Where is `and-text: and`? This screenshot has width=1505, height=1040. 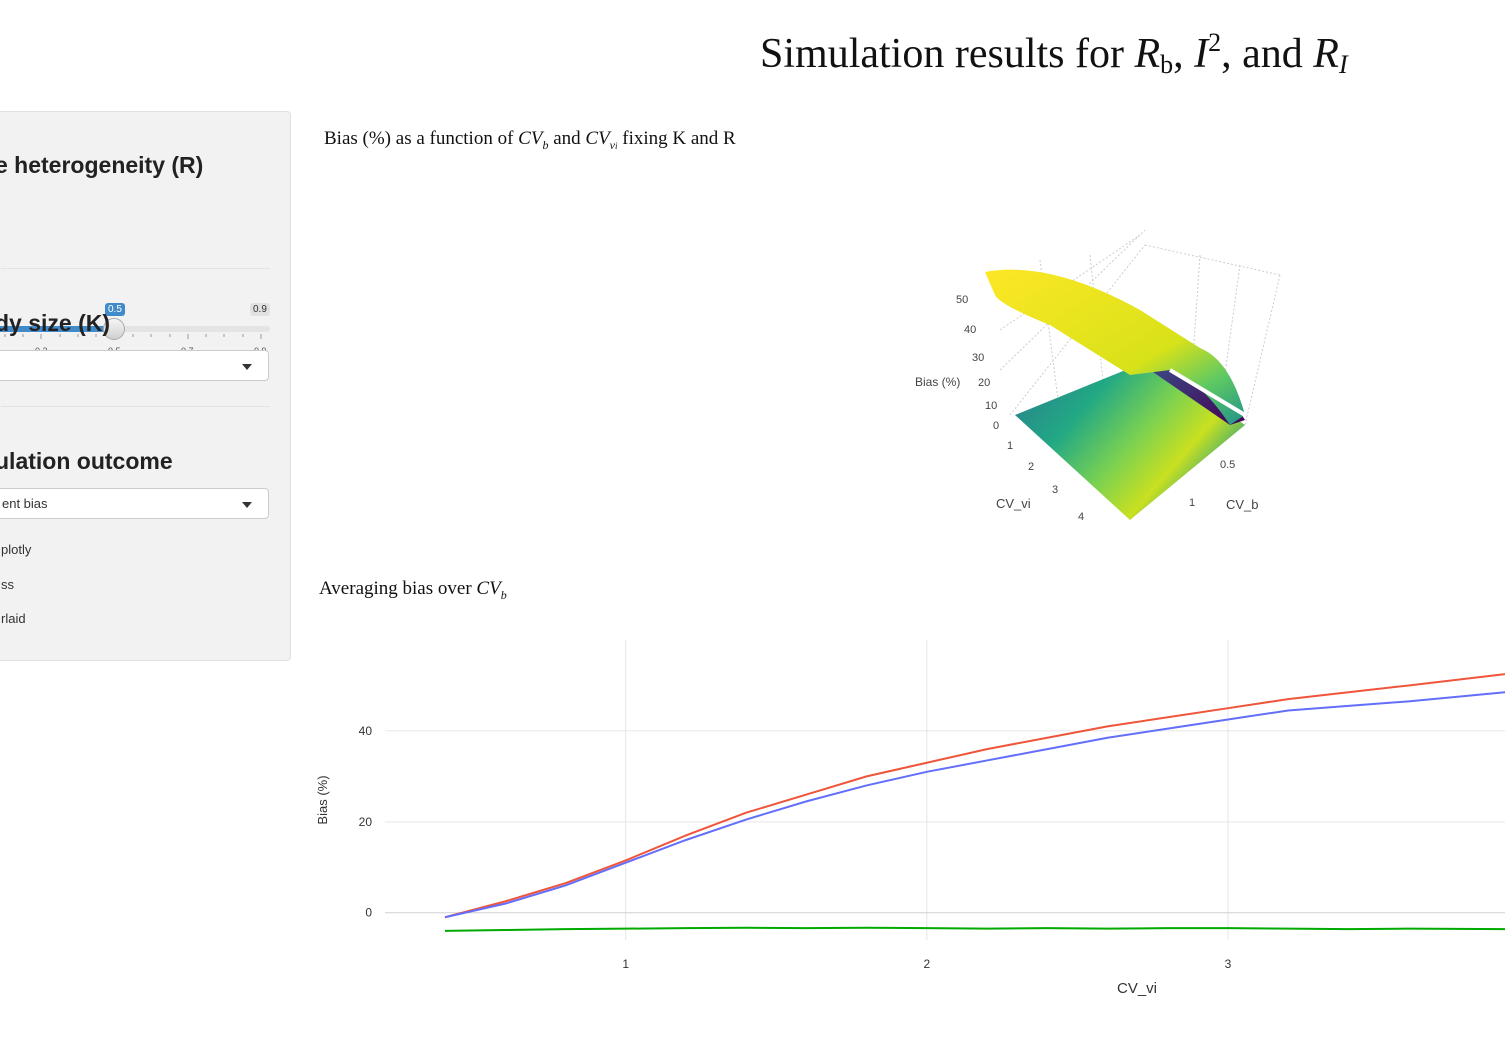
and-text: and is located at coordinates (567, 138).